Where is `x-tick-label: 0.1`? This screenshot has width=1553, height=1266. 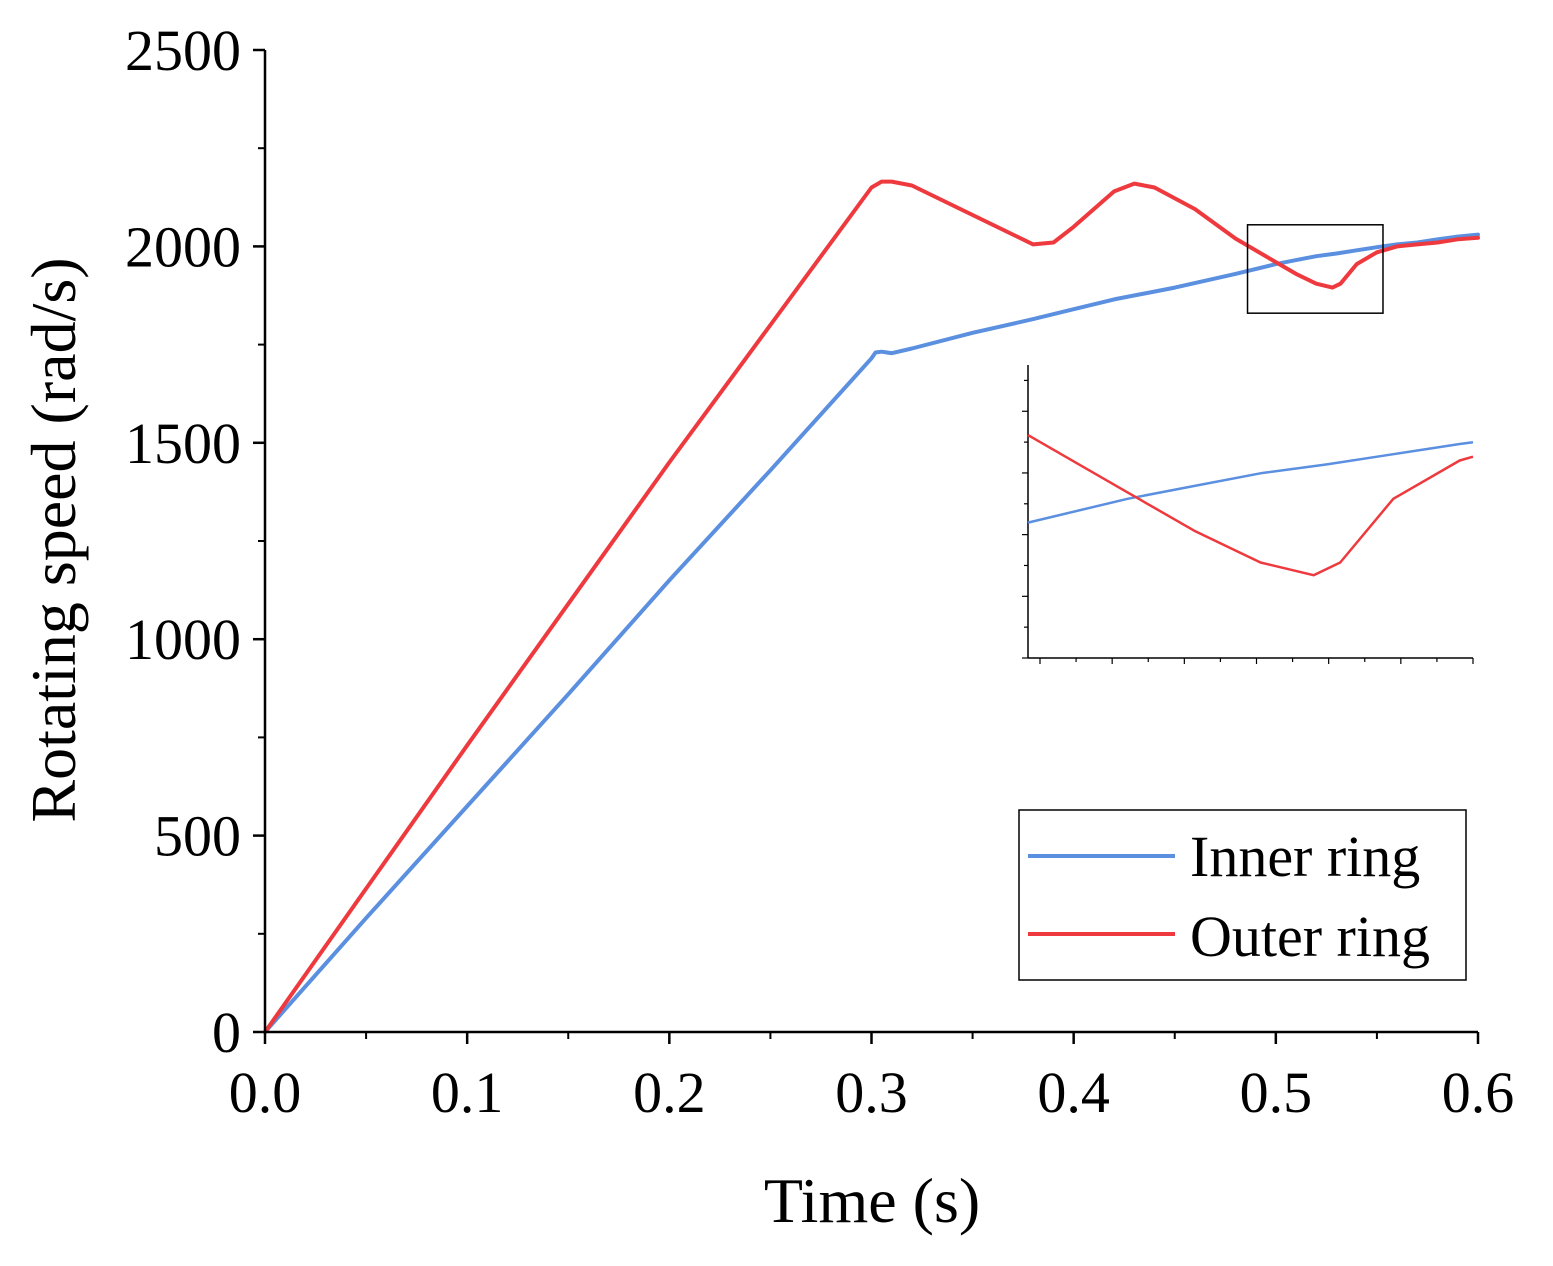 x-tick-label: 0.1 is located at coordinates (467, 1092).